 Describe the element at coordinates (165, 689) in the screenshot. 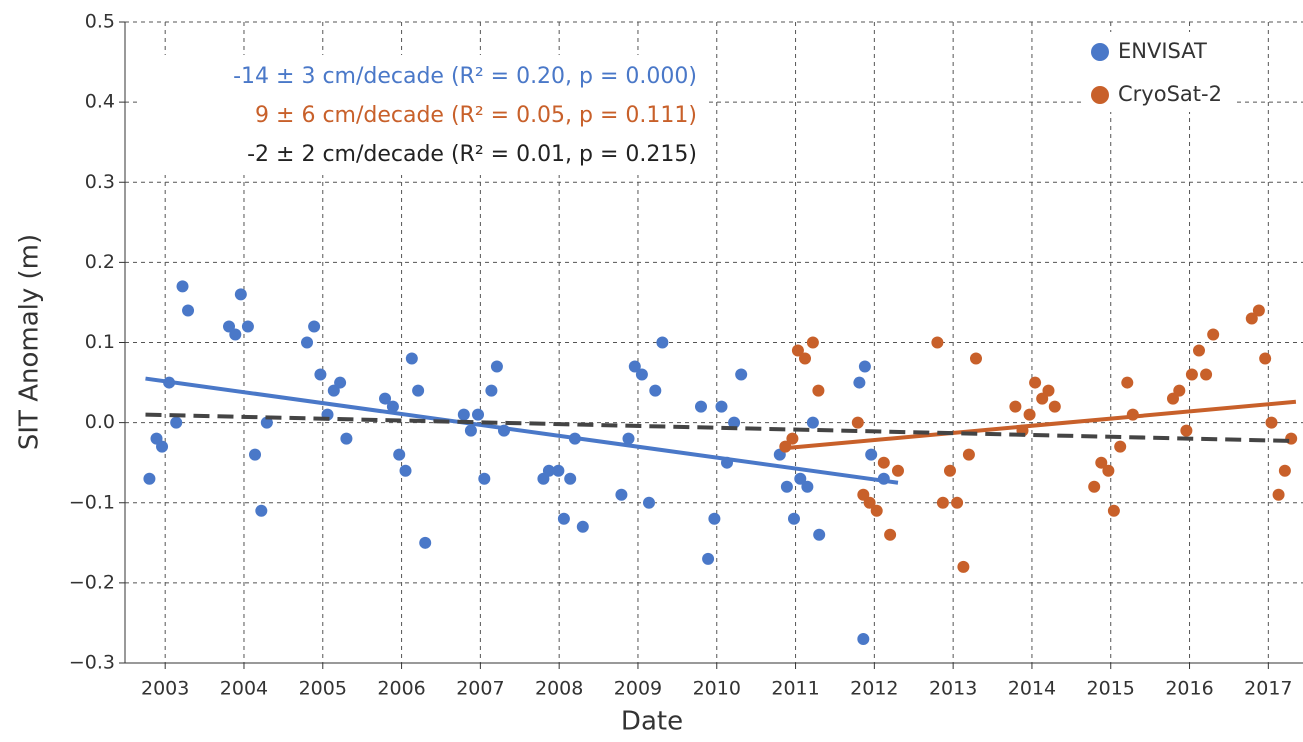

I see `x-tick-label: 2003` at that location.